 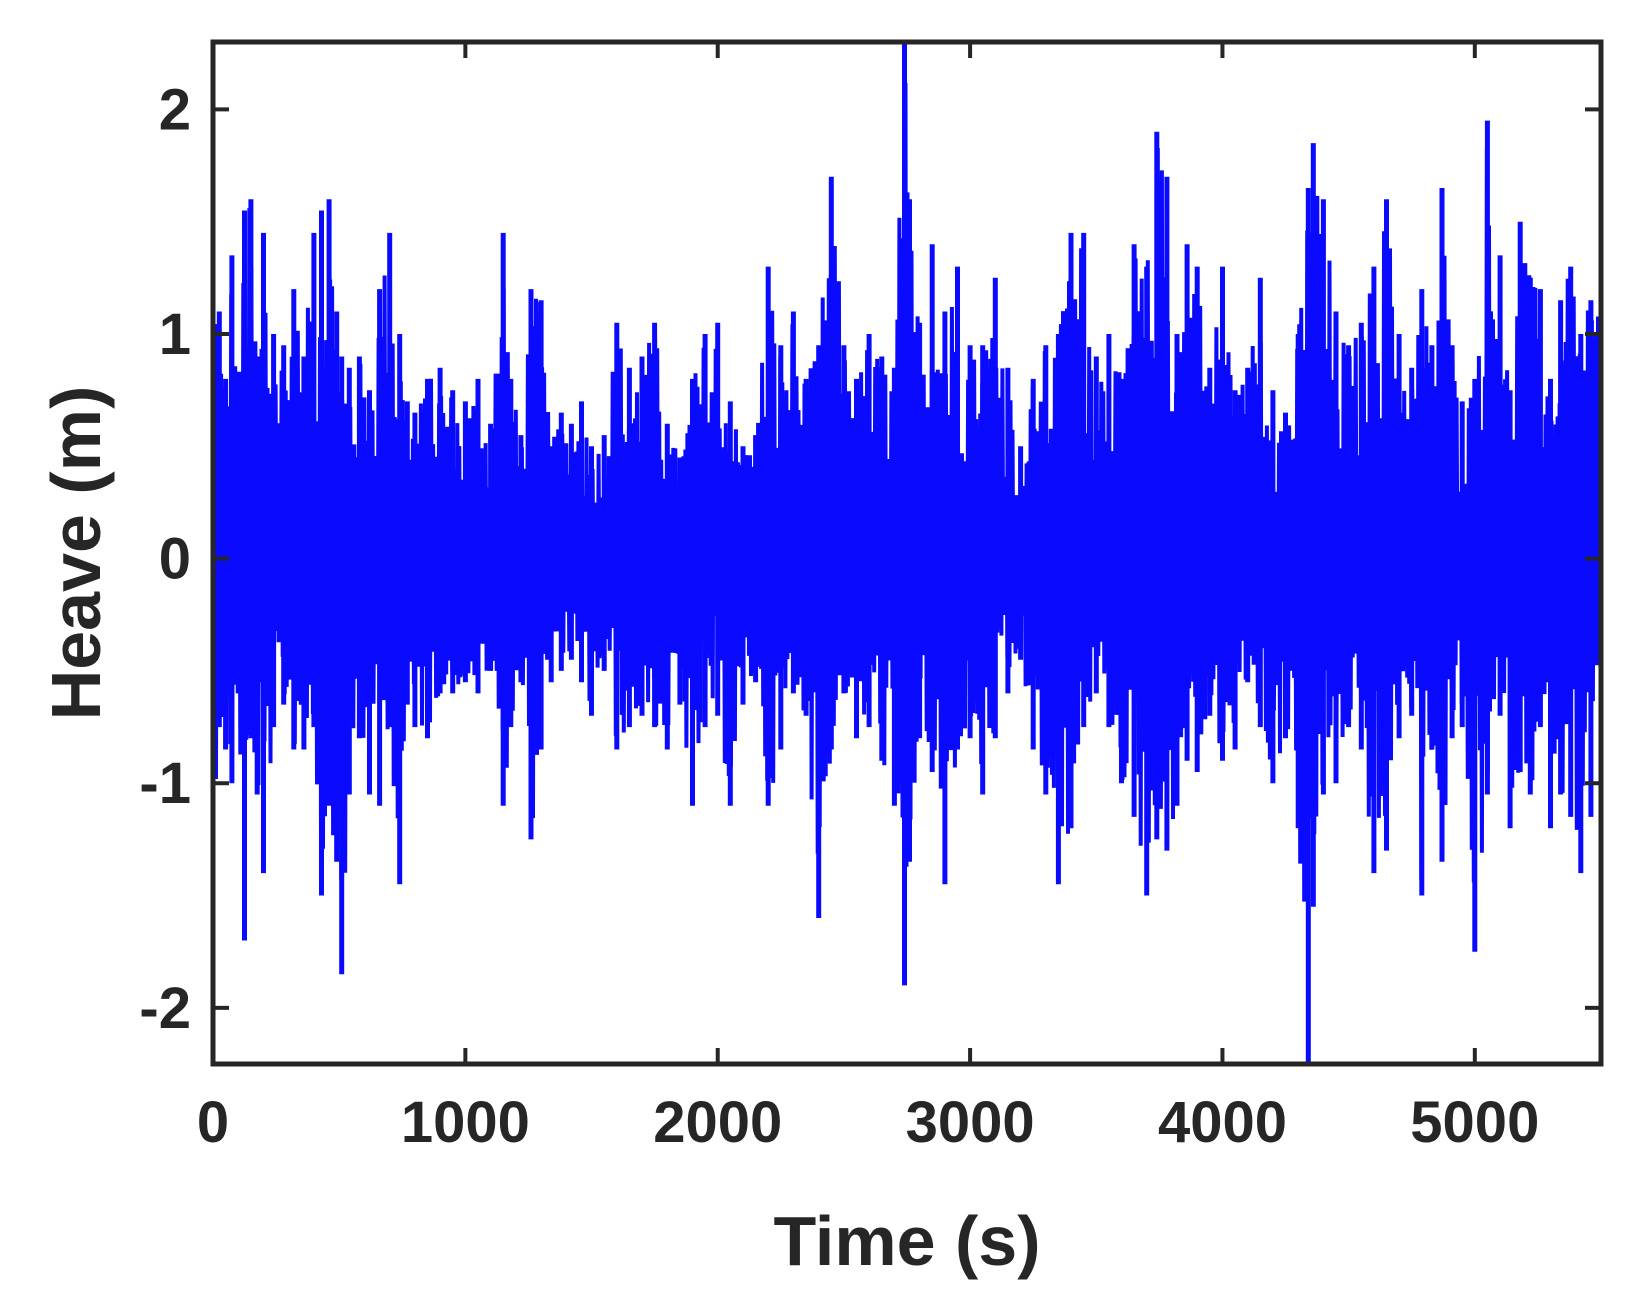 I want to click on x-tick-label: 3000, so click(x=970, y=1122).